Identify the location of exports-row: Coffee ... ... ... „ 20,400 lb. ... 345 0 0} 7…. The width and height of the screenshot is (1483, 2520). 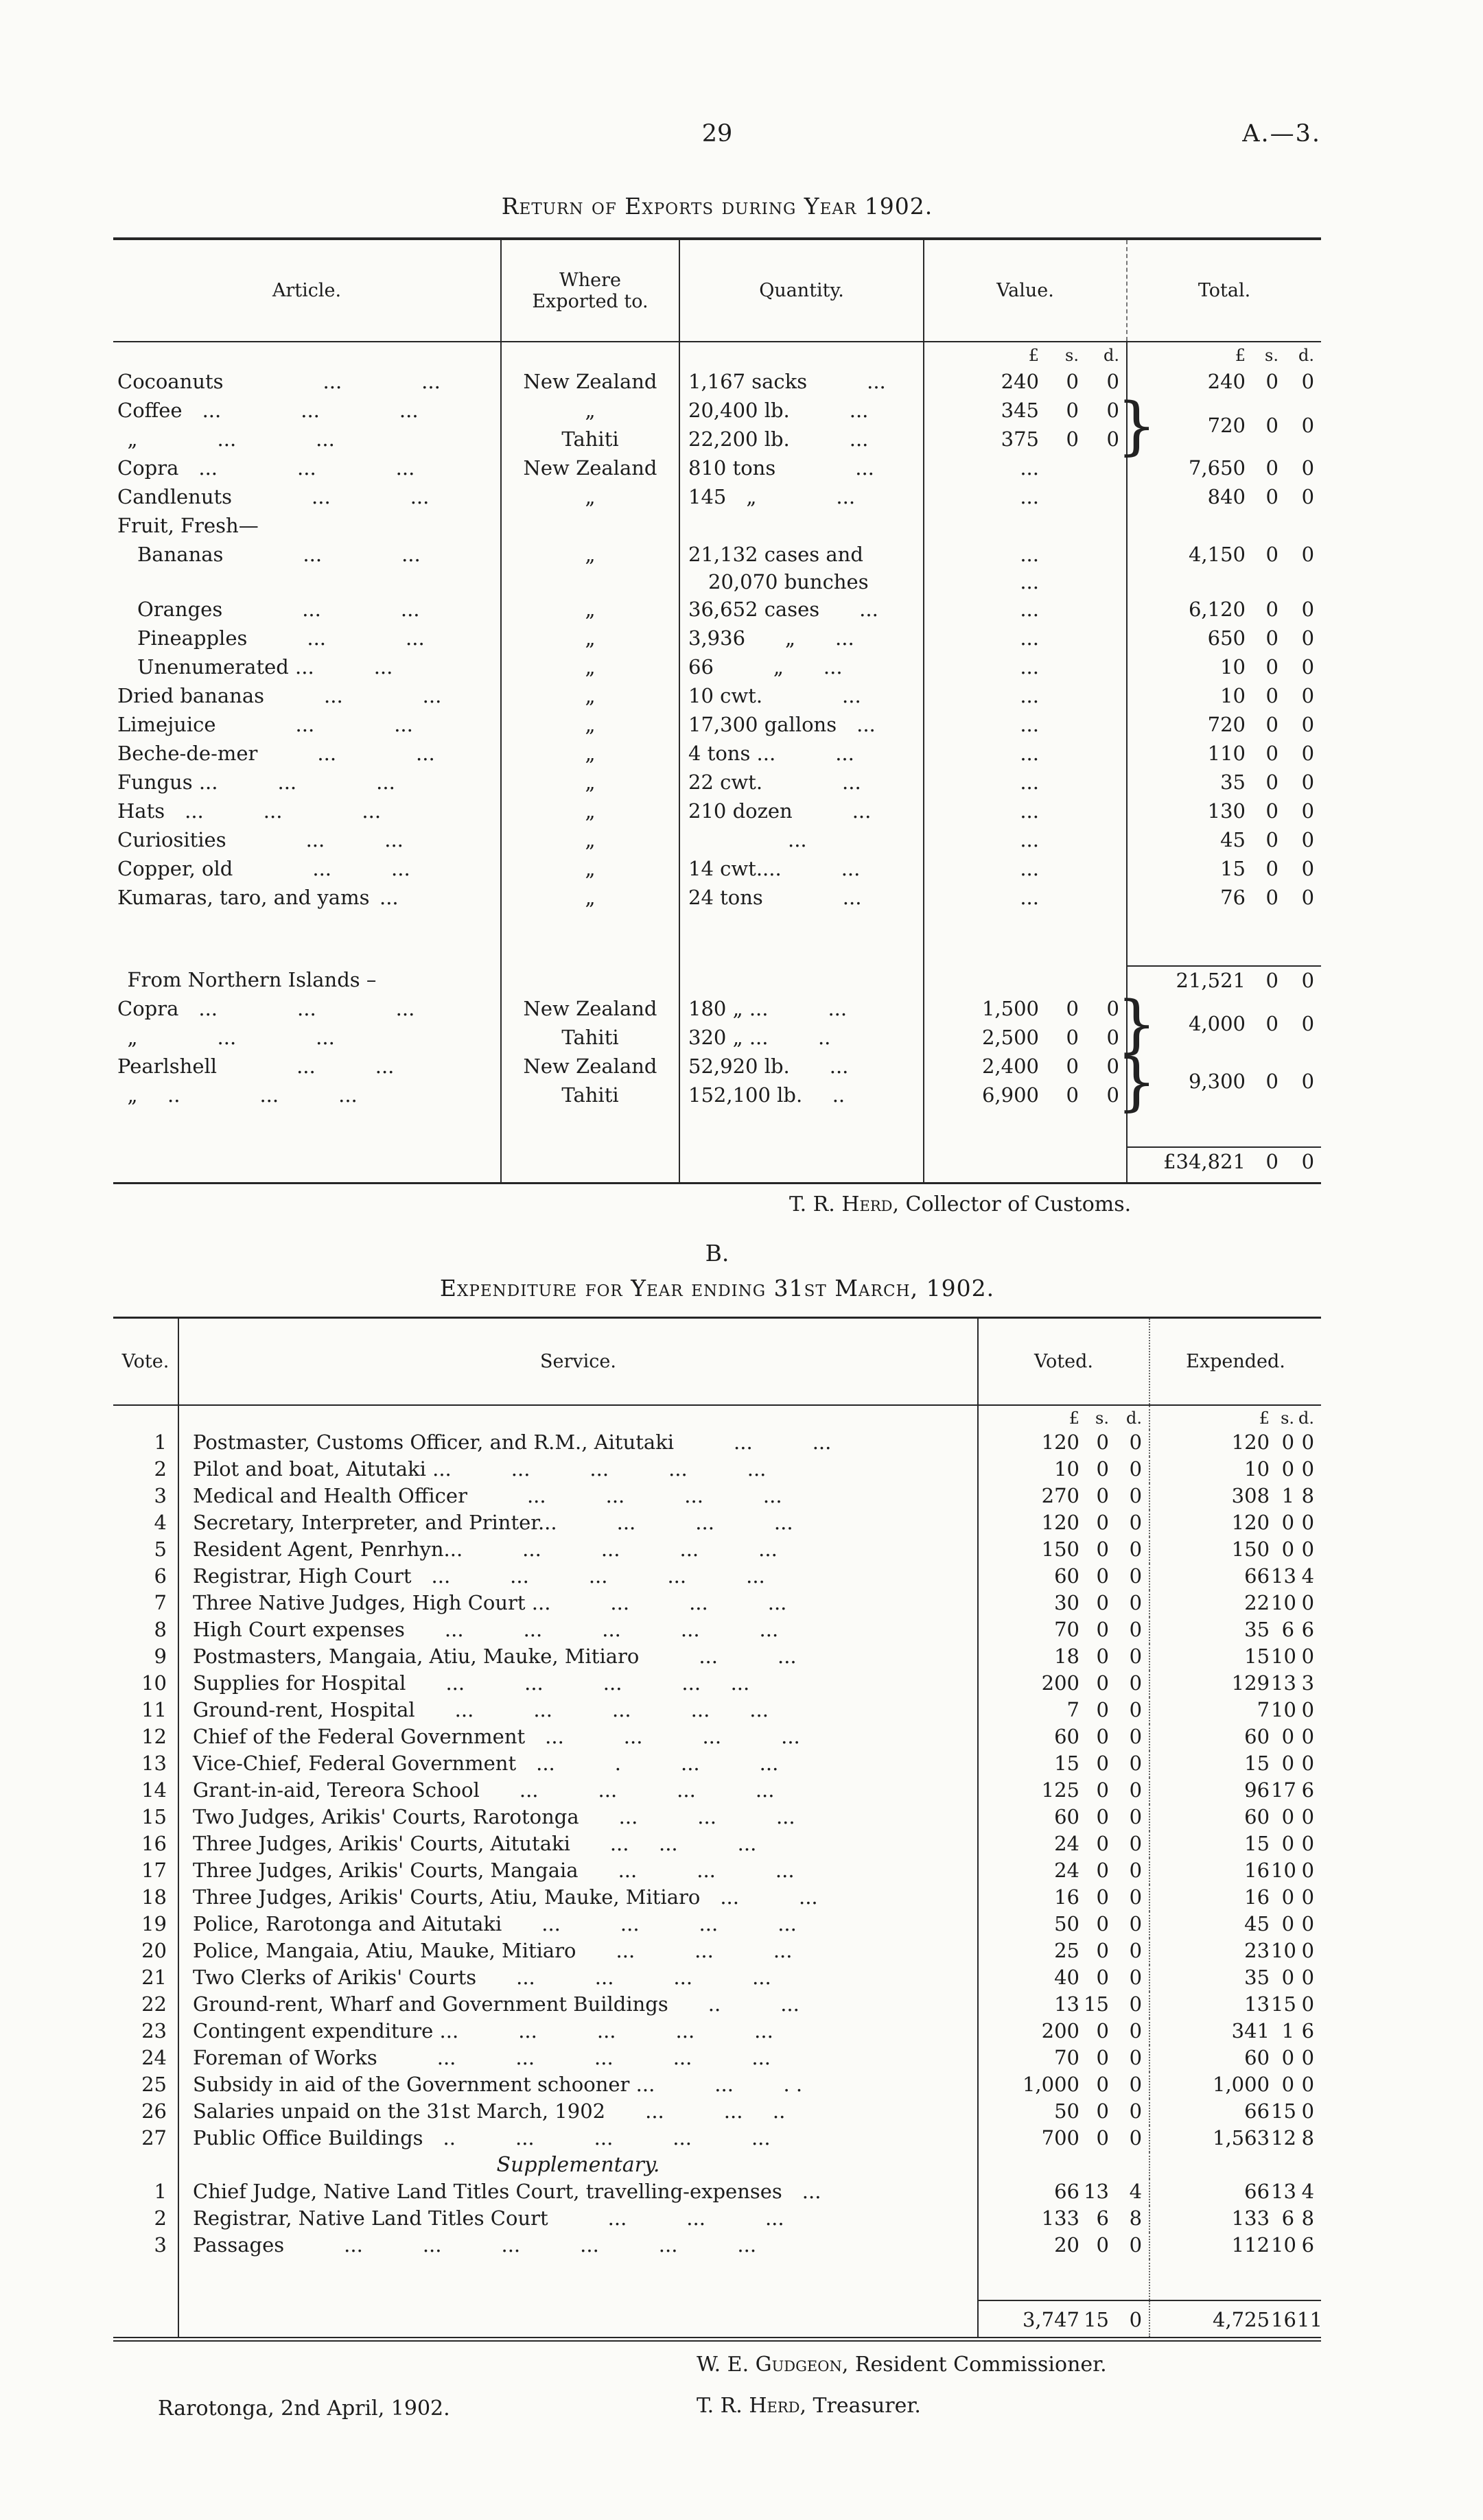
(717, 427).